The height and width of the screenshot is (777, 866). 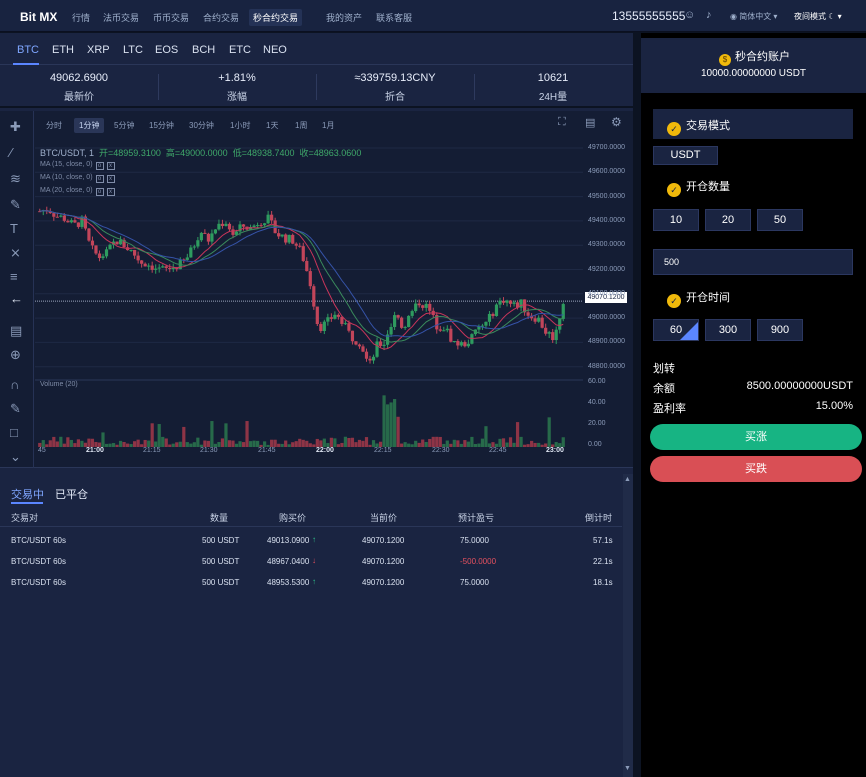 I want to click on tf-1d: 1天, so click(x=272, y=125).